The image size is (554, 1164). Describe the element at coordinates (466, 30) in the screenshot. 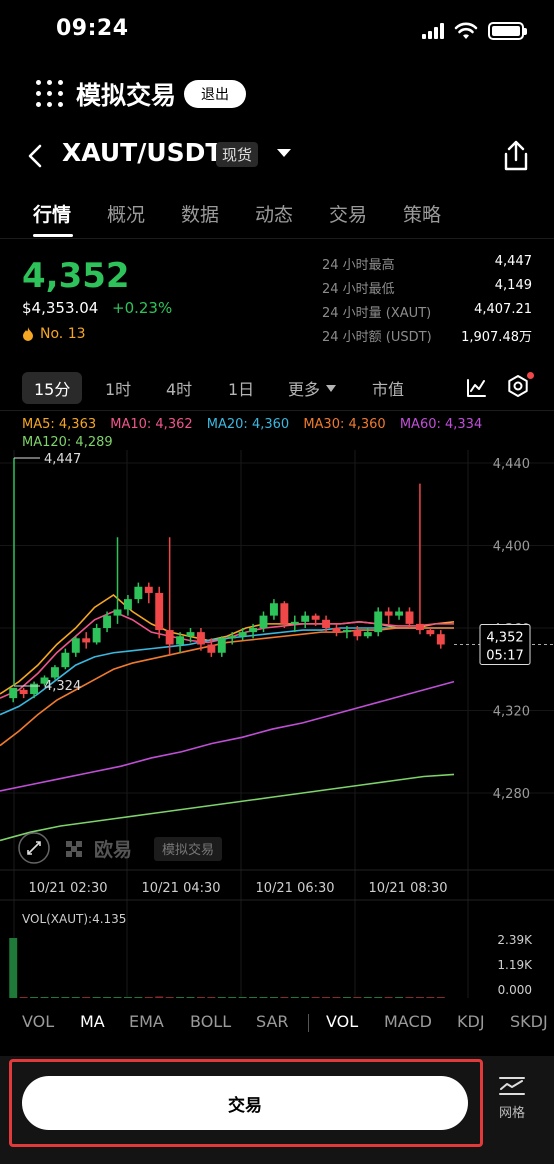

I see `wifi-icon` at that location.